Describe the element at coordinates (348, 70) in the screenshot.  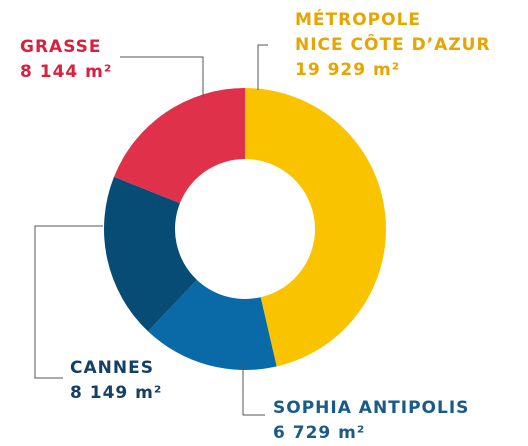
I see `slice-value: 19 929 m²` at that location.